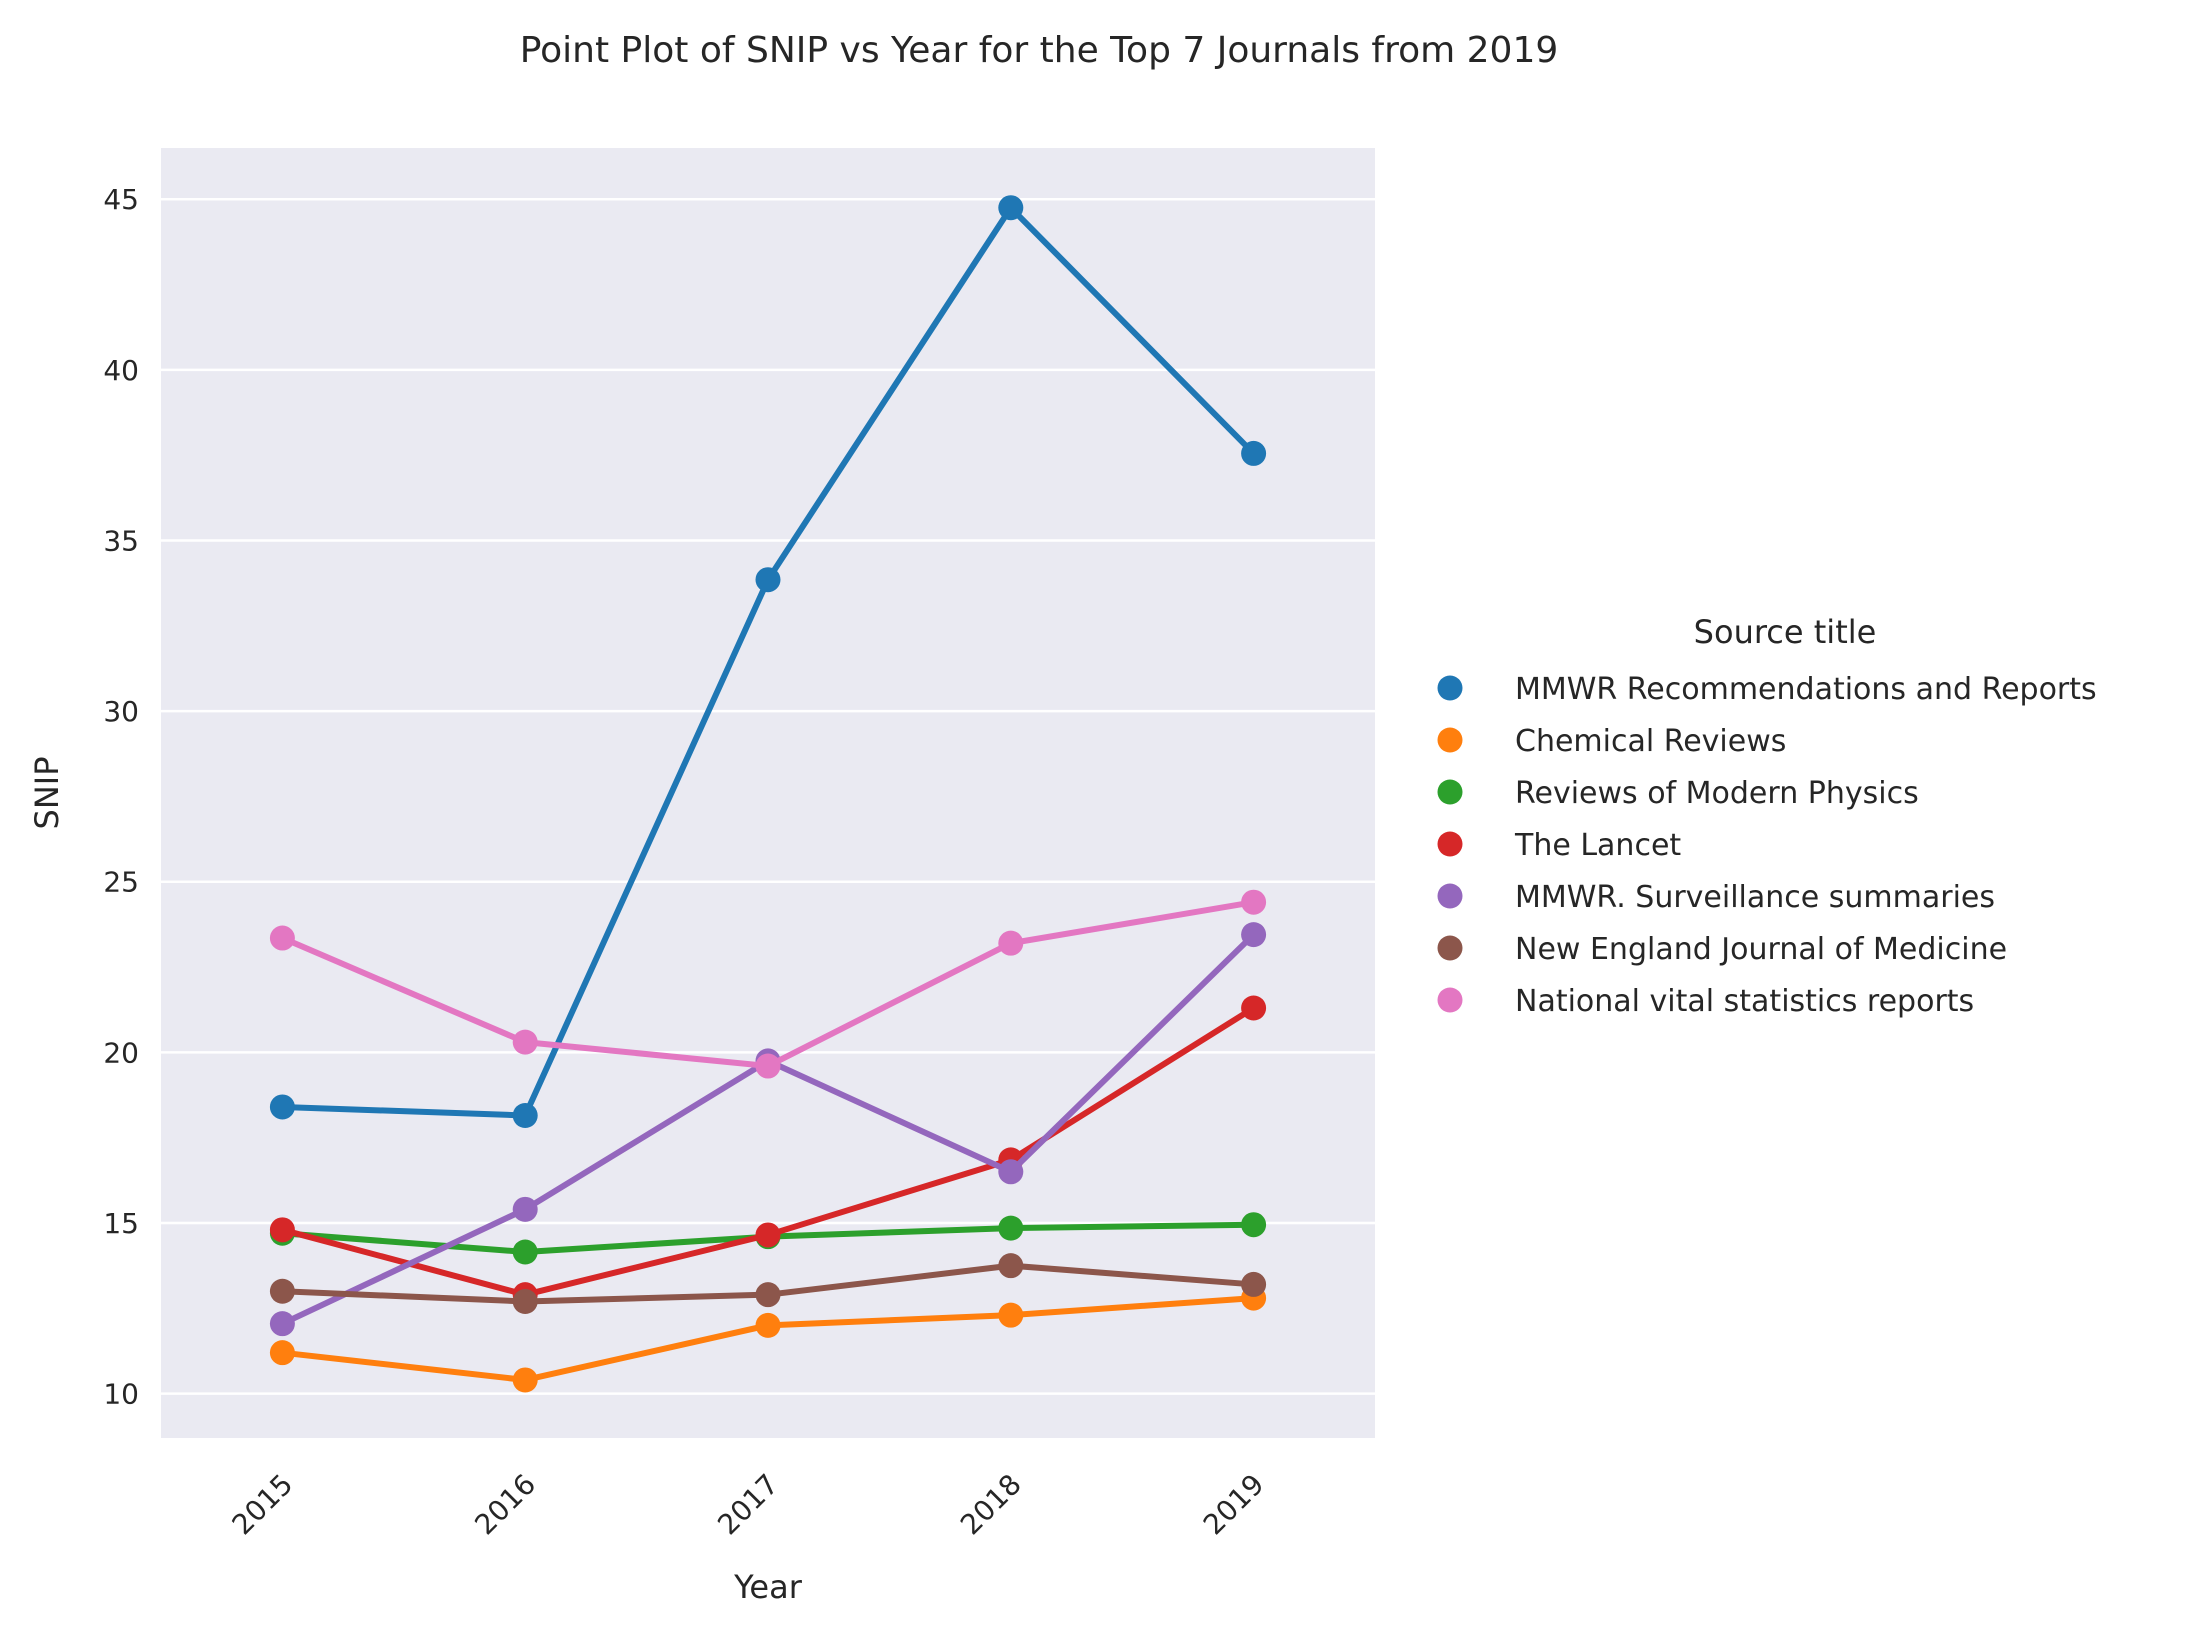 The image size is (2189, 1634). What do you see at coordinates (1717, 793) in the screenshot?
I see `legend-entry-label: Reviews of Modern Physics` at bounding box center [1717, 793].